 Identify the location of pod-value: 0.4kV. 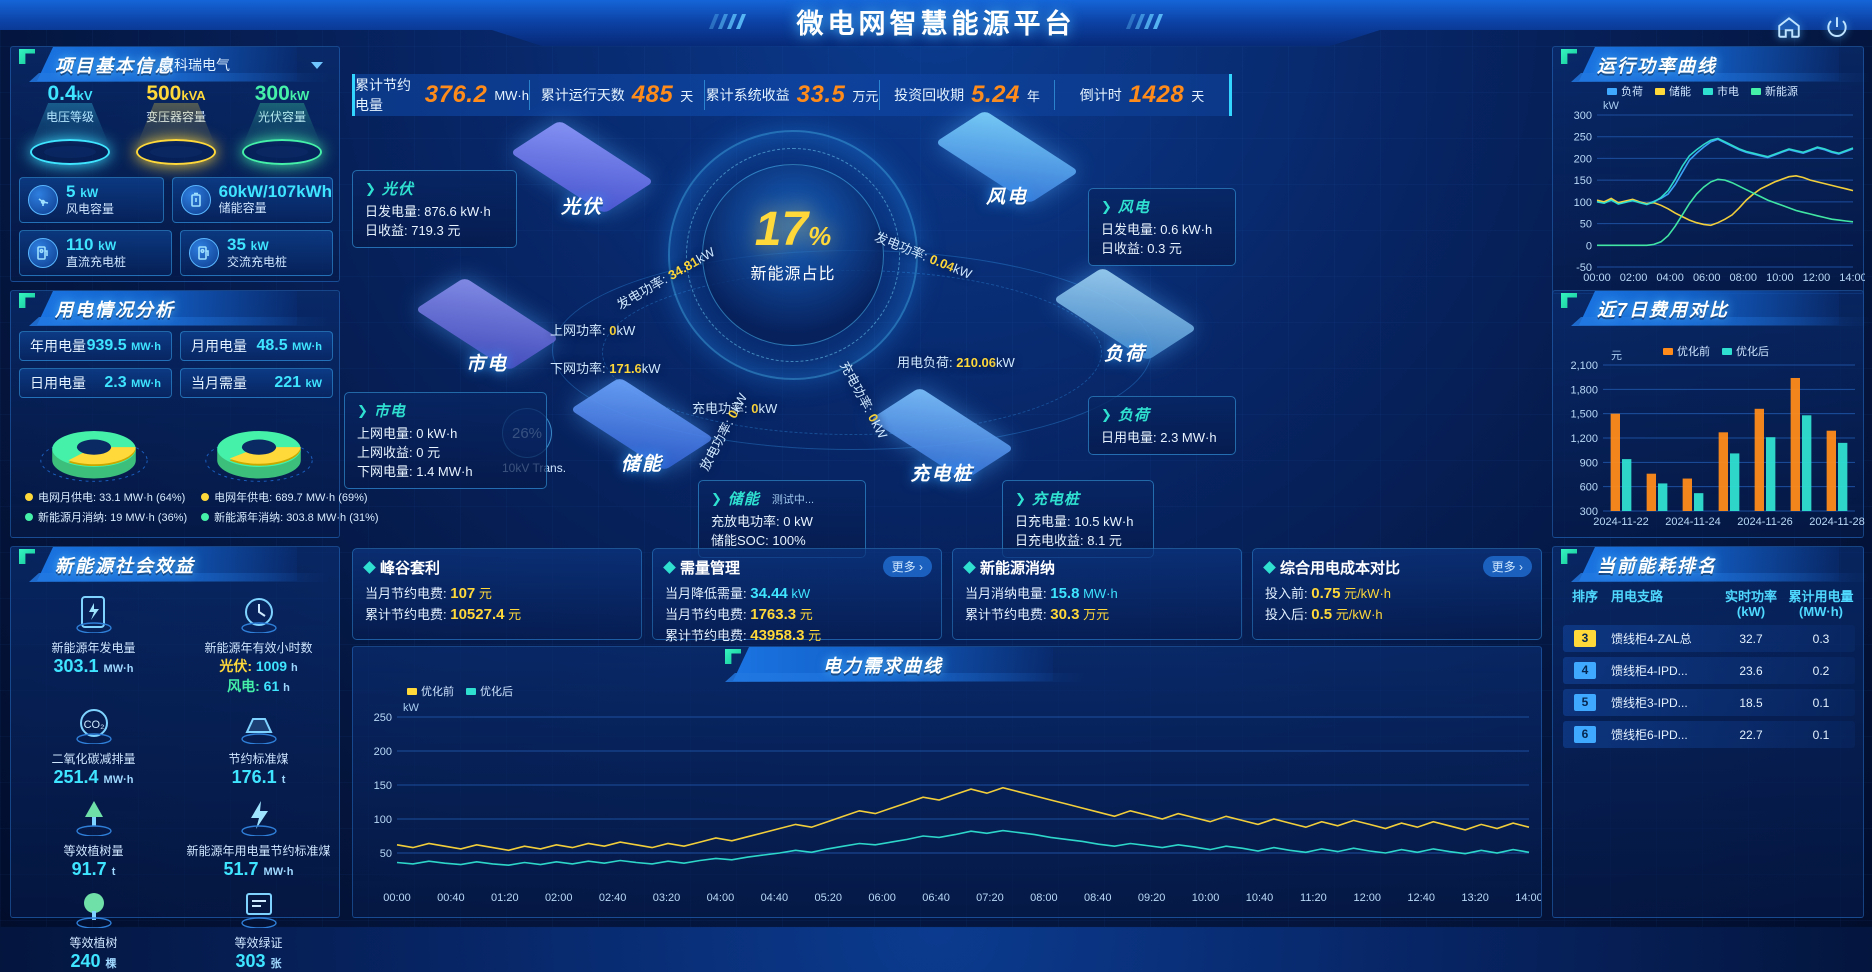
(70, 93).